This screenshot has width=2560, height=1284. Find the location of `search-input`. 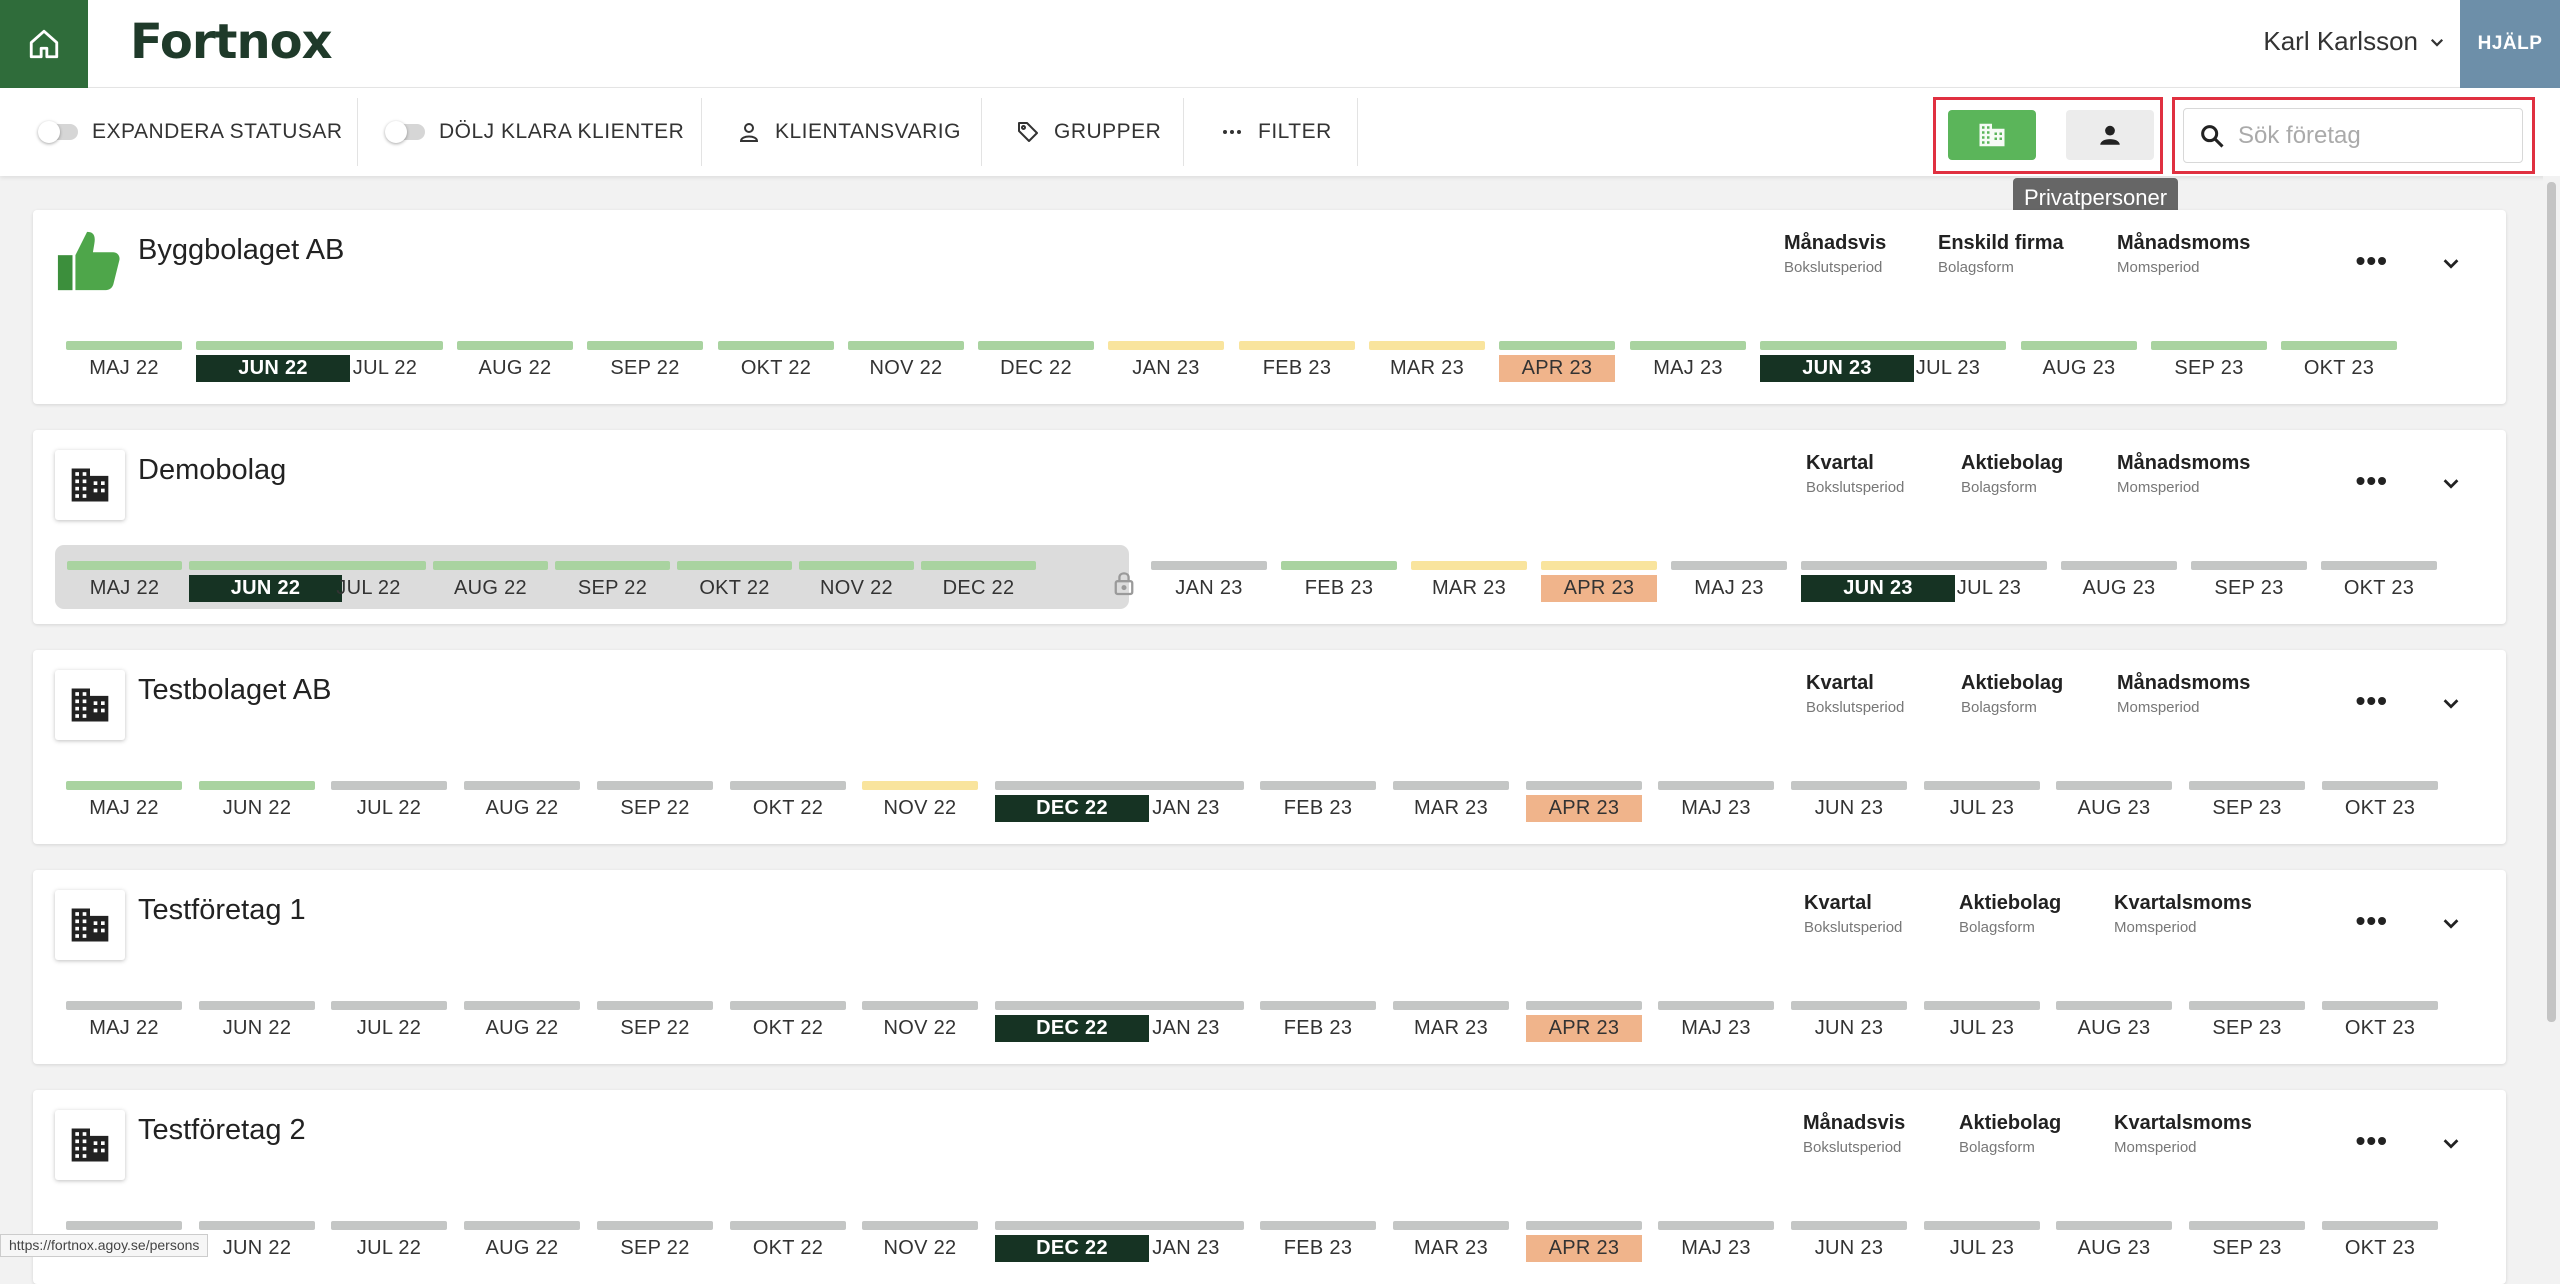

search-input is located at coordinates (2373, 135).